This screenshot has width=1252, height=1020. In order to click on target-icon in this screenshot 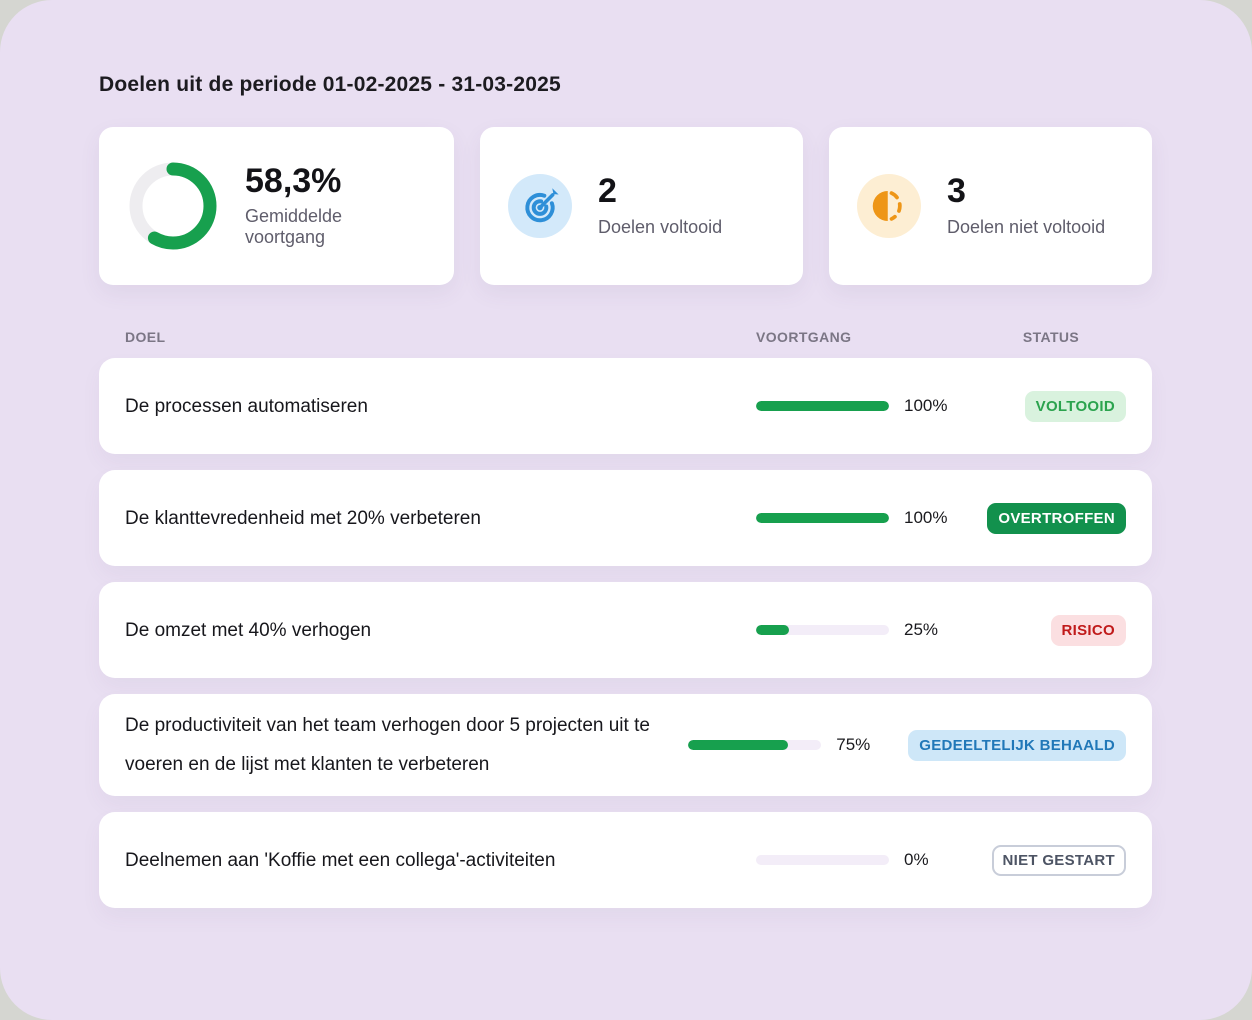, I will do `click(540, 206)`.